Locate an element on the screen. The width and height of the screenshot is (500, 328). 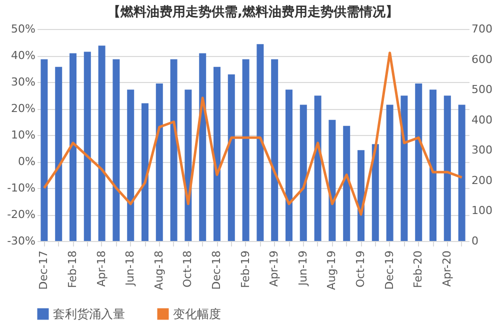
y-tick-label: 0% is located at coordinates (27, 161).